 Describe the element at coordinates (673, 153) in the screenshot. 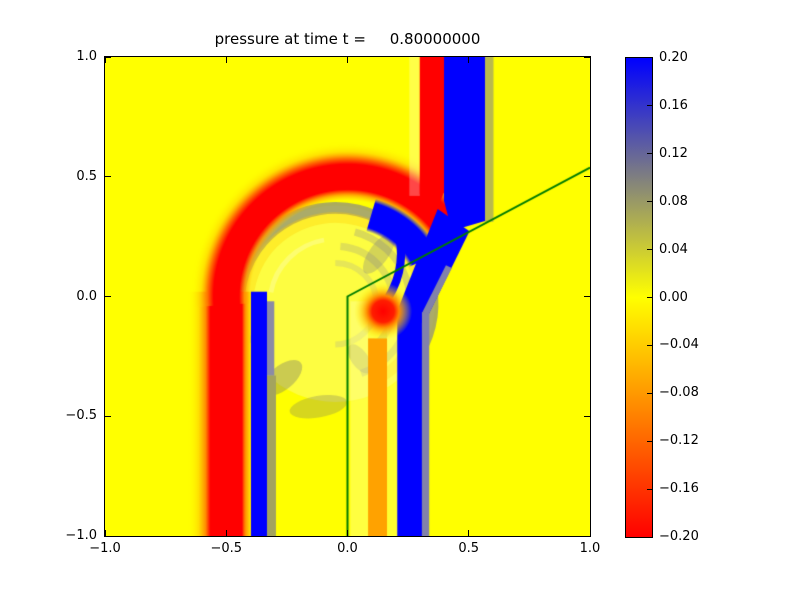

I see `colorbar-tick-label: 0.12` at that location.